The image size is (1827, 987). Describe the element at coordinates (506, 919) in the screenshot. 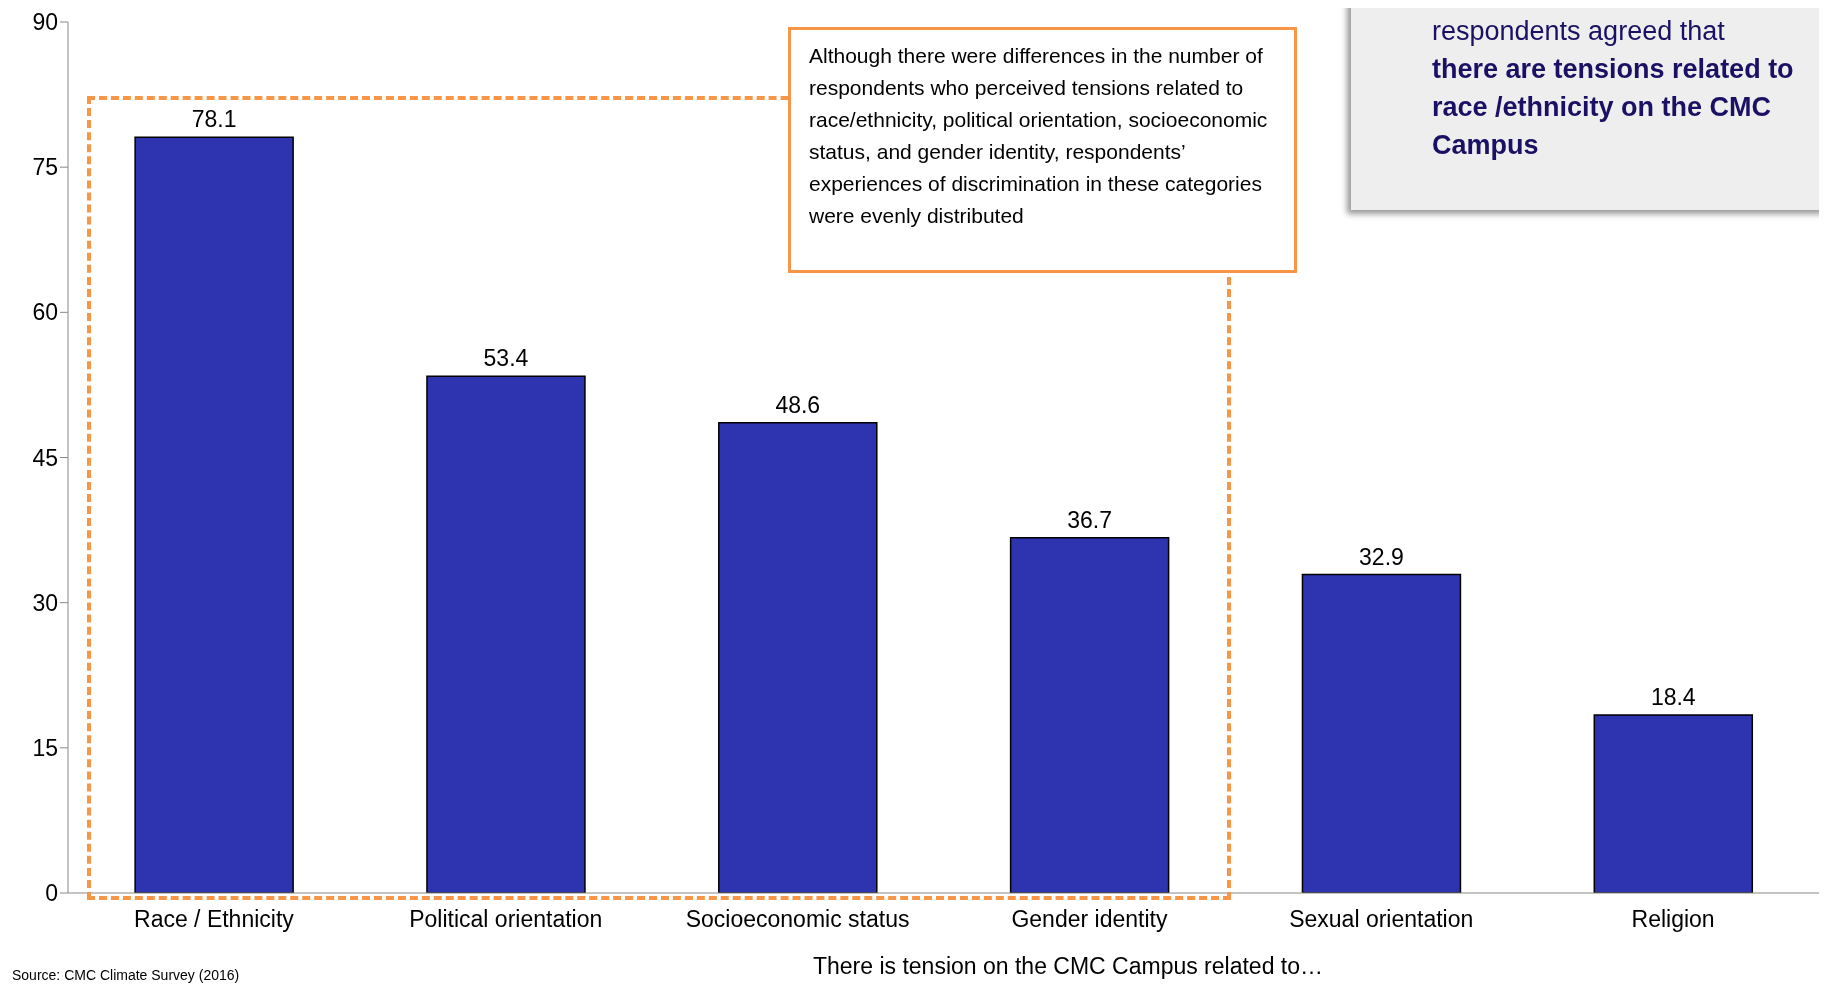

I see `x-tick-label: Political orientation` at that location.